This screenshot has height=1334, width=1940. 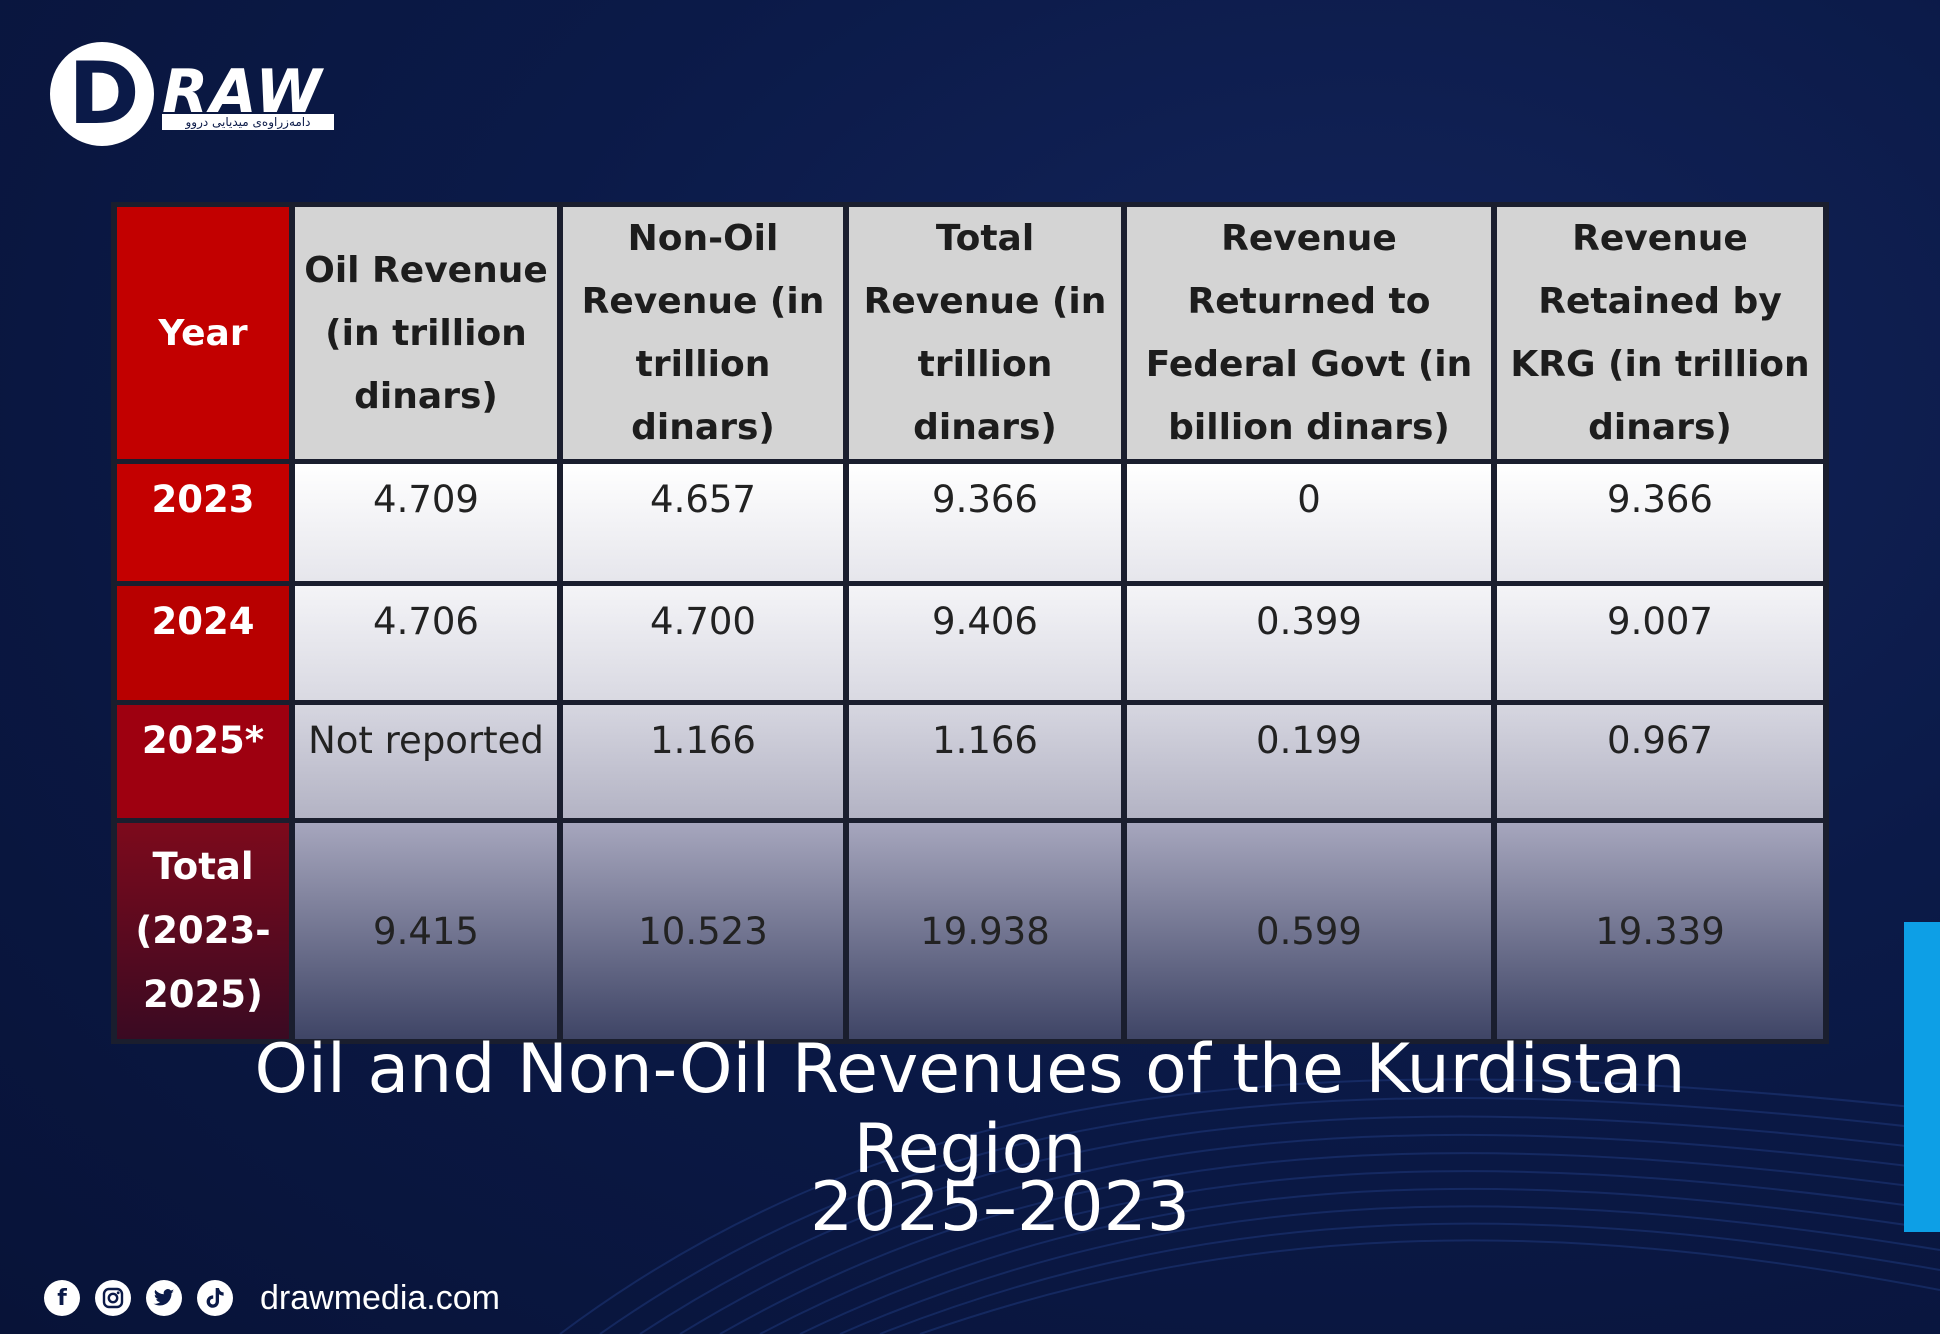 I want to click on table-cell: 9.415, so click(x=426, y=931).